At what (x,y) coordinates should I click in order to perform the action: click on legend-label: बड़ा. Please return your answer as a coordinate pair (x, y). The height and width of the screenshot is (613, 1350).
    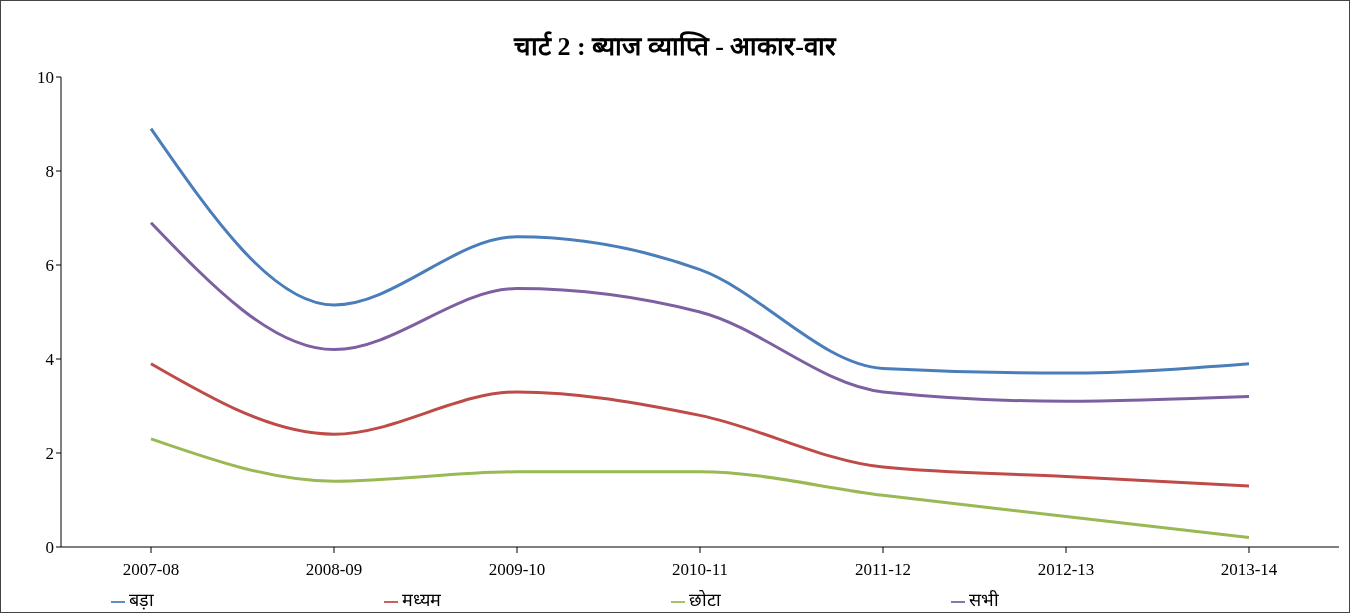
    Looking at the image, I should click on (141, 600).